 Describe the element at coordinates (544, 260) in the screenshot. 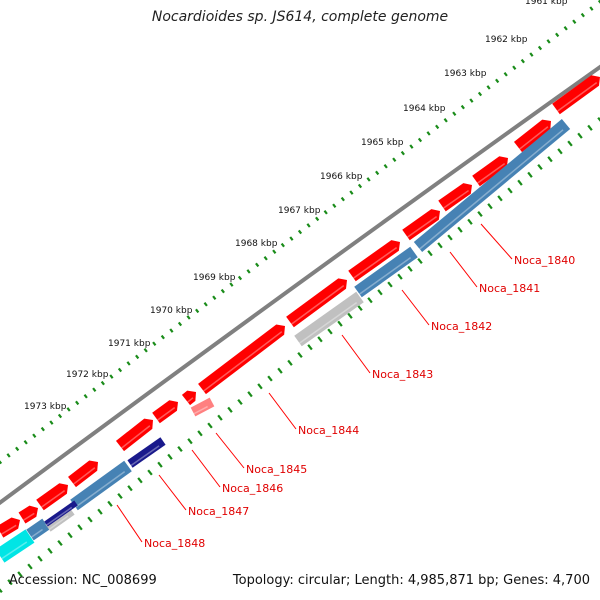

I see `gene-label: Noca_1840` at that location.